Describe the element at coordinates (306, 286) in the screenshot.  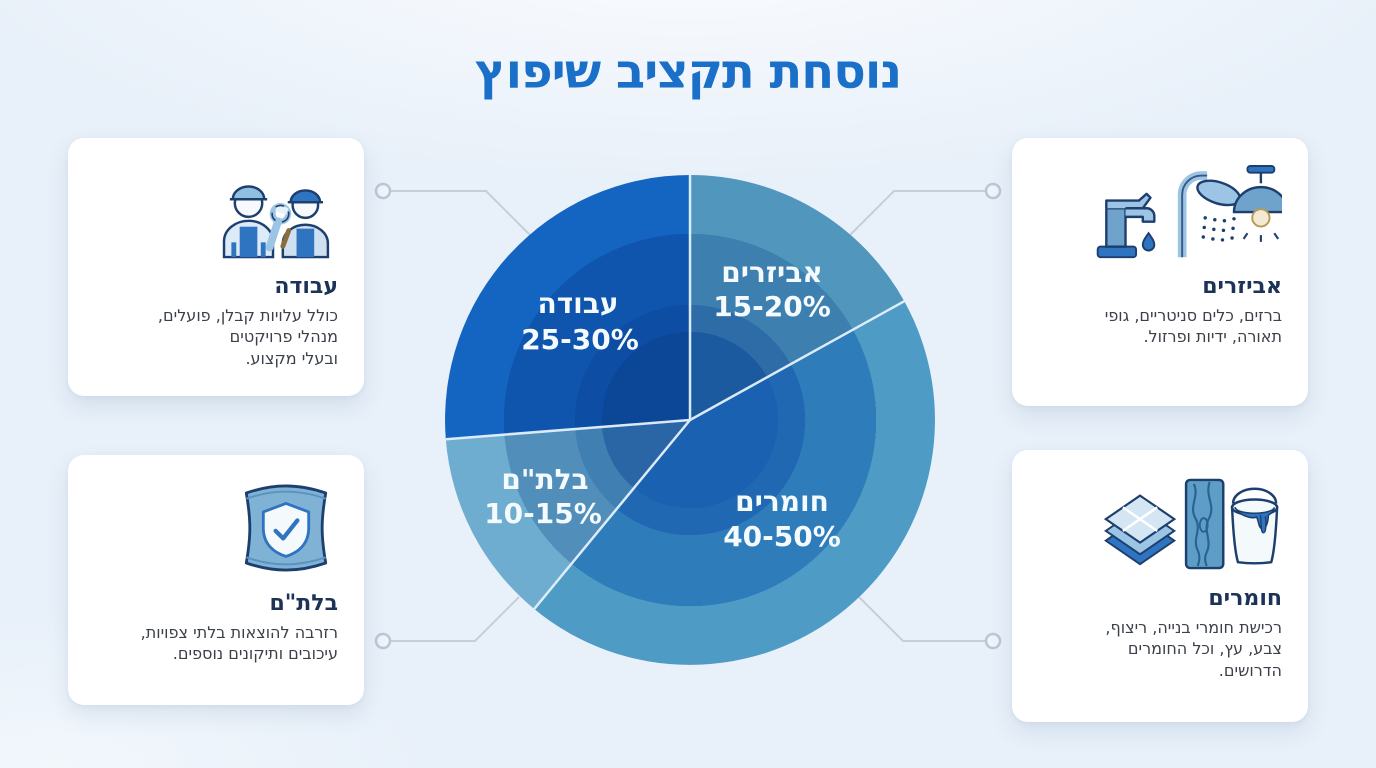
I see `card-avoda-title: עבודה` at that location.